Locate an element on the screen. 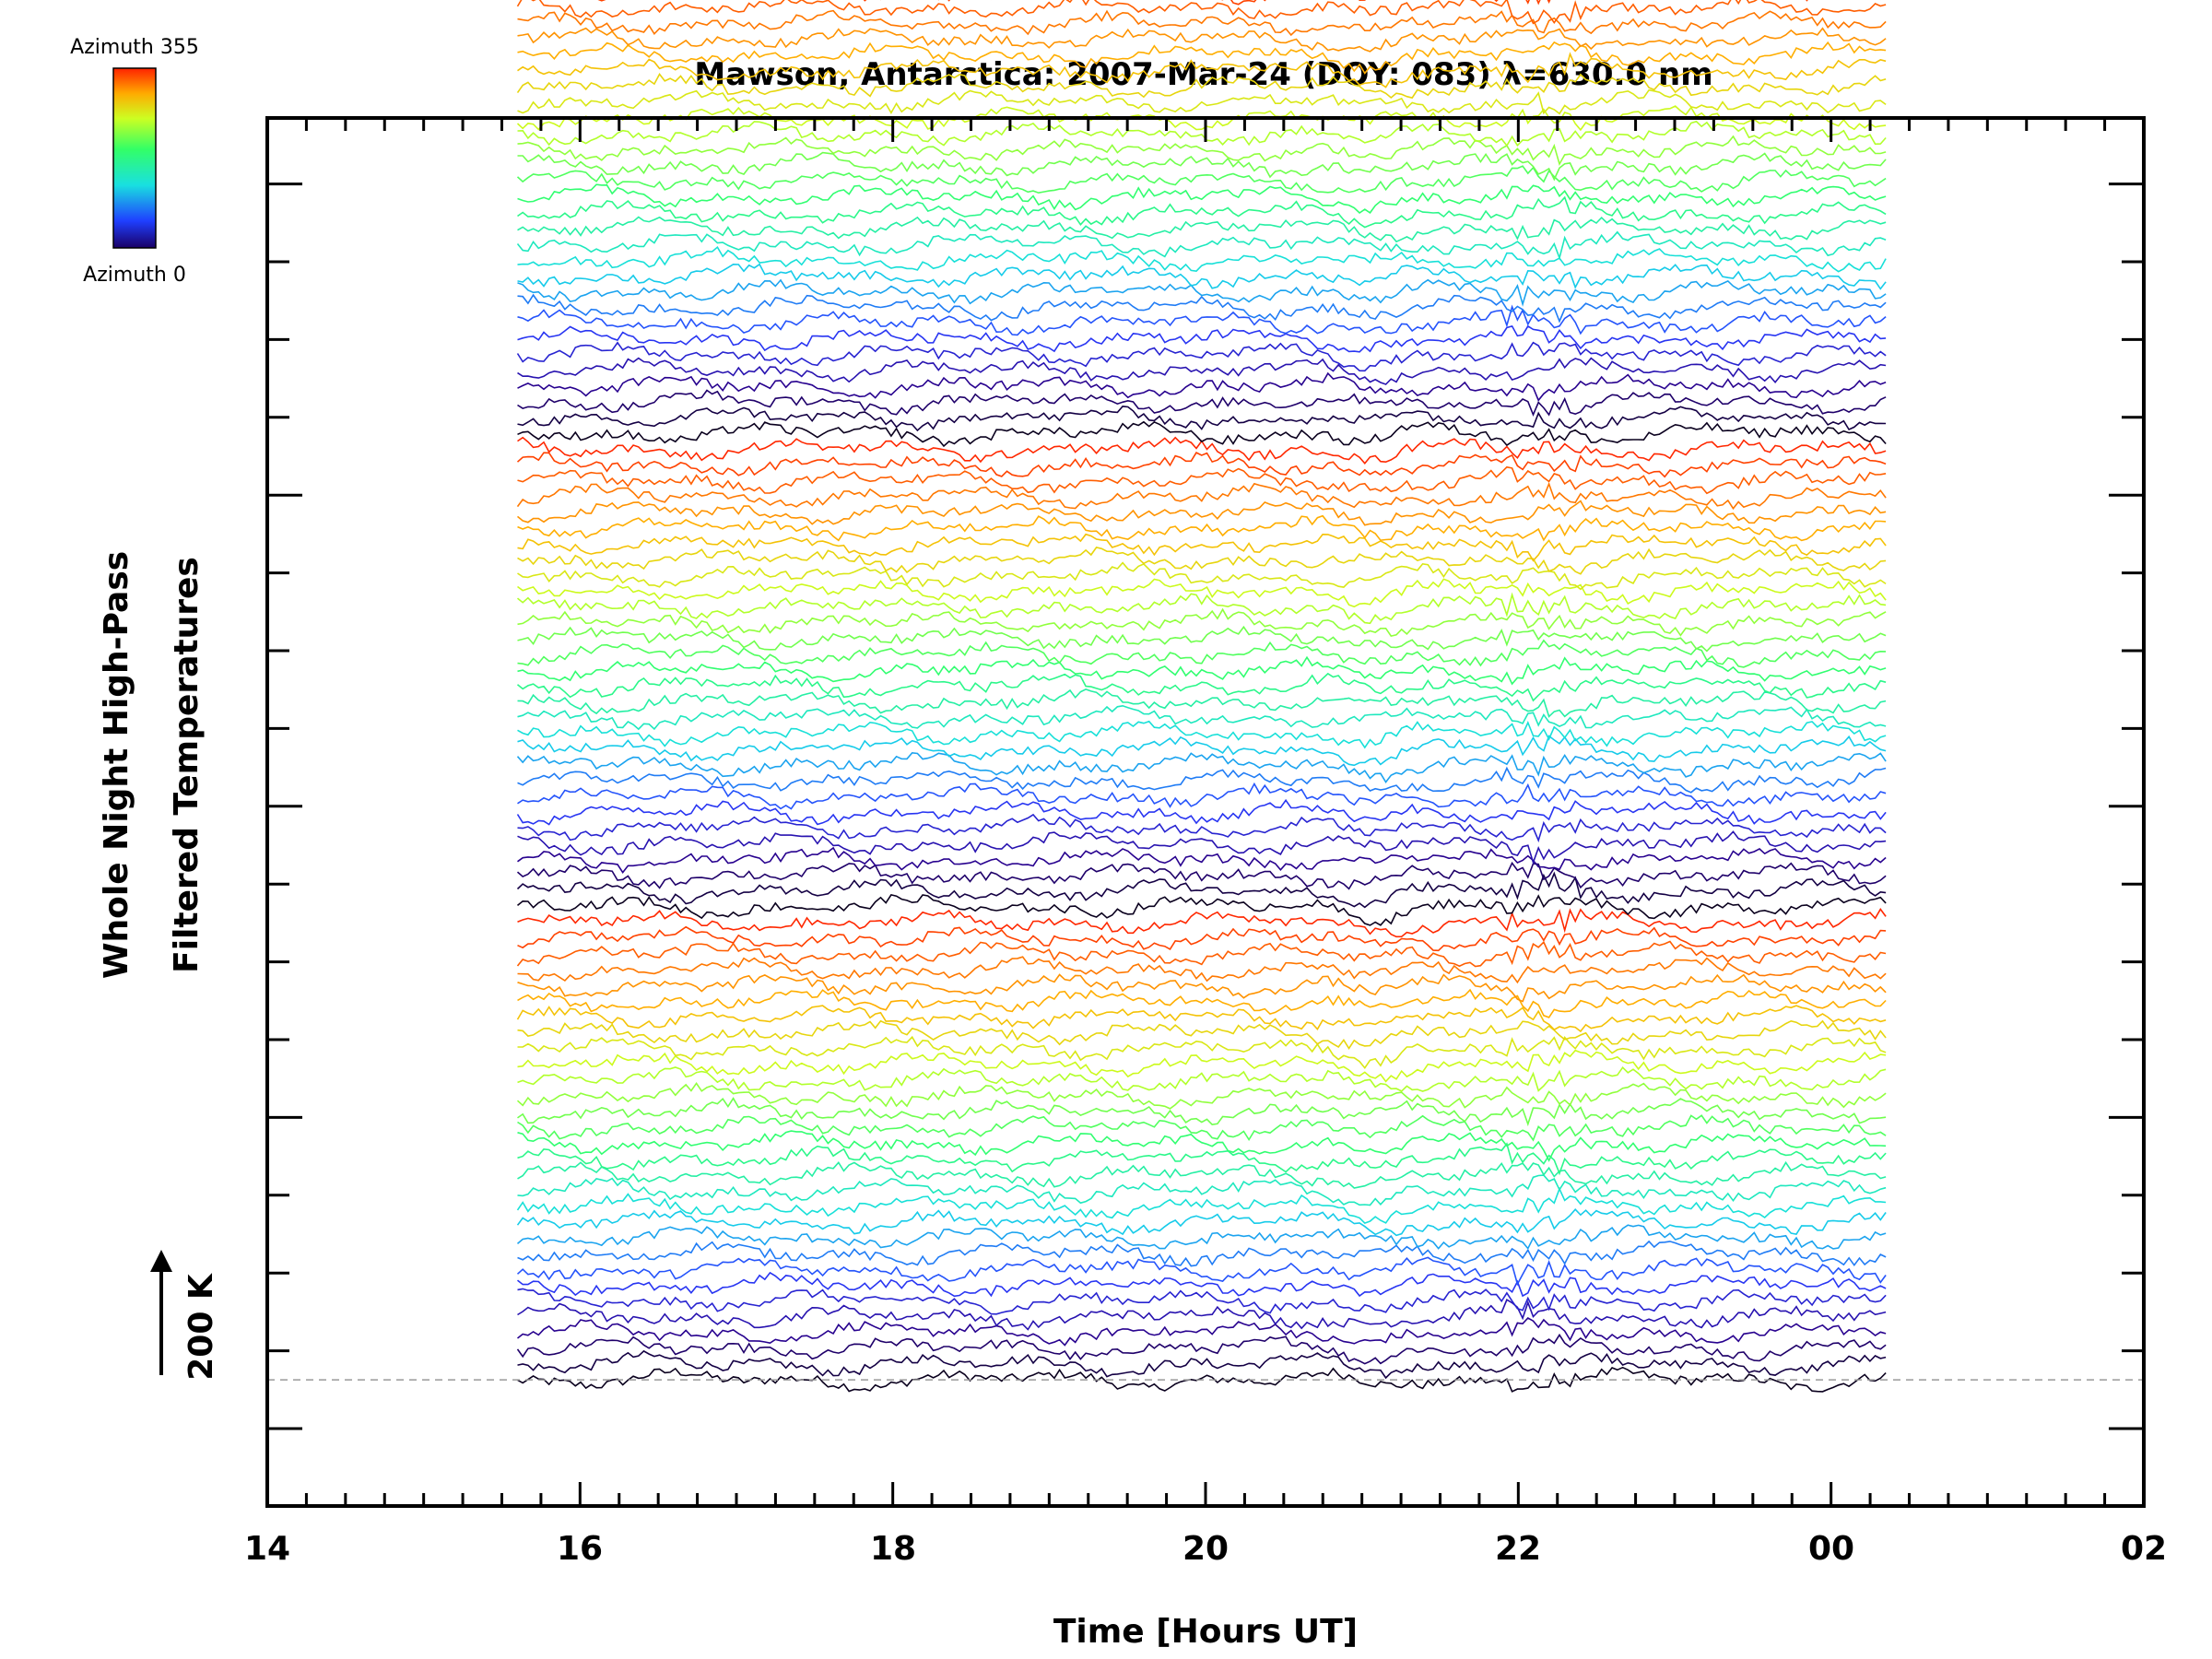 Image resolution: width=2212 pixels, height=1659 pixels. x-tick-label: 20 is located at coordinates (1205, 1549).